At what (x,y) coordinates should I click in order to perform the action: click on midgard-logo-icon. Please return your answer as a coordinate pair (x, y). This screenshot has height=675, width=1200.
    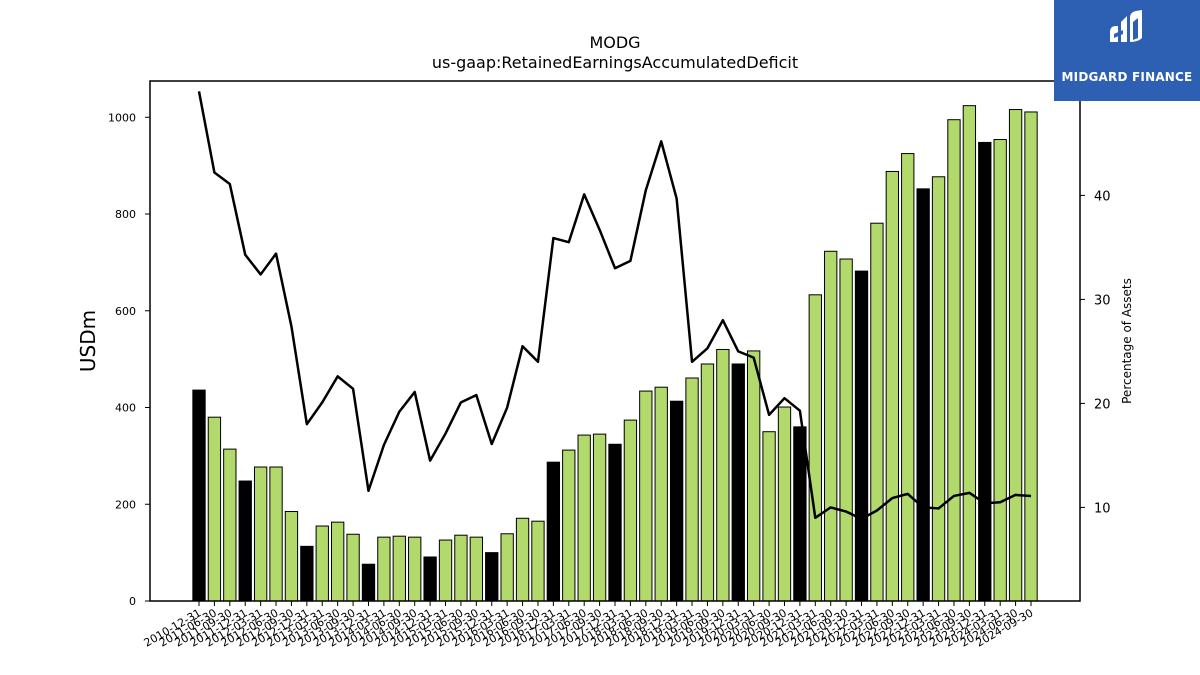
    Looking at the image, I should click on (1126, 26).